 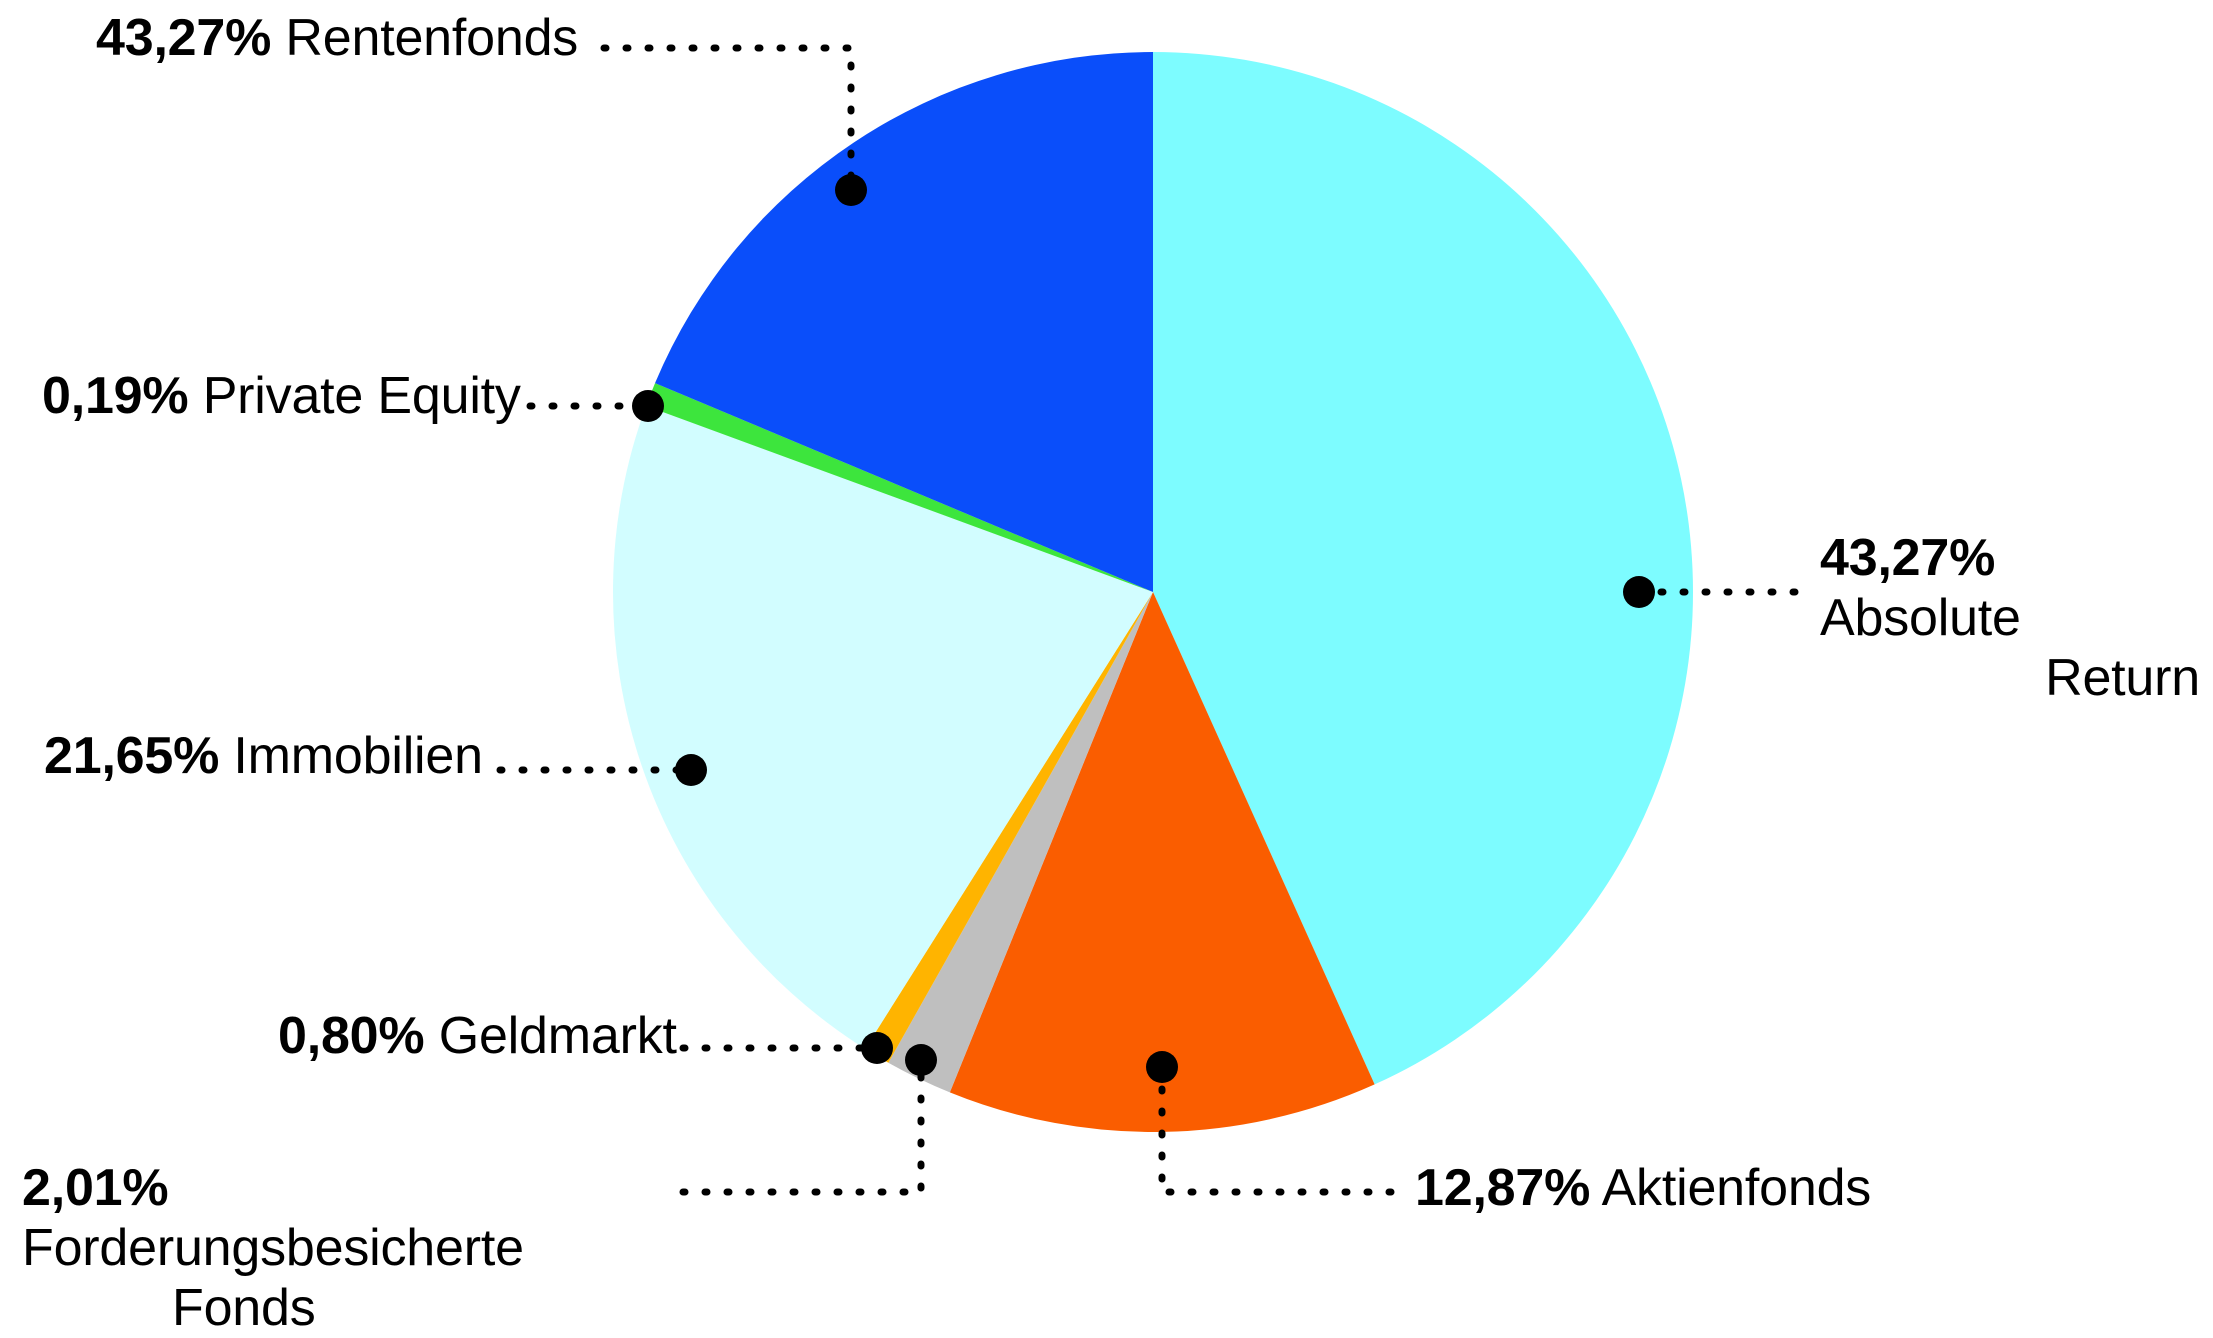 I want to click on slice-percent-absolute-return: 43,27%, so click(x=1908, y=558).